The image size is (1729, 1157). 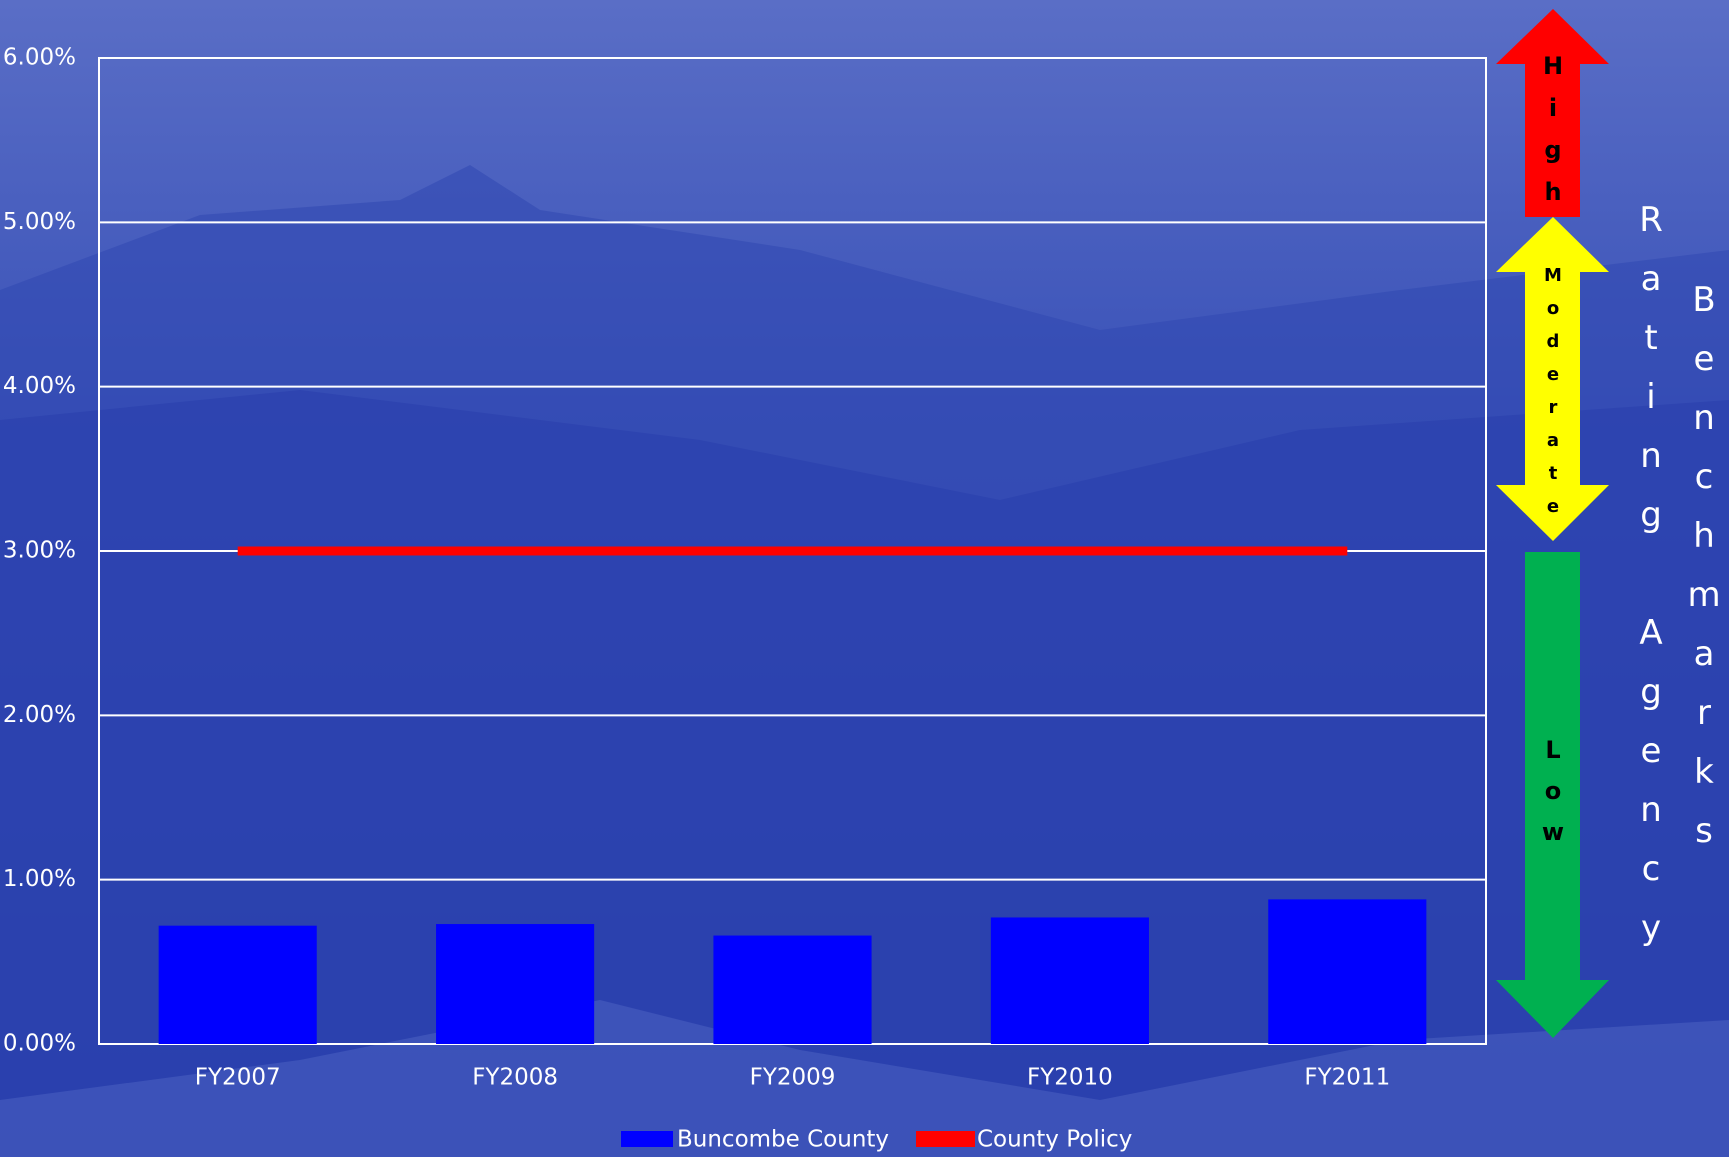 I want to click on legend-label: Buncombe County, so click(x=783, y=1140).